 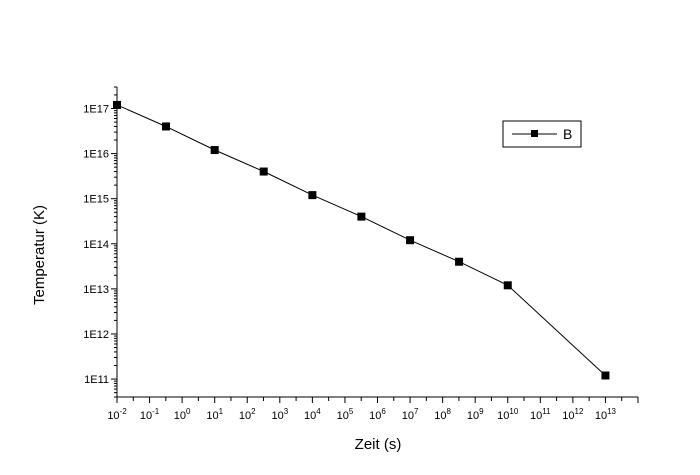 I want to click on y-tick-label: 1E15, so click(x=96, y=200).